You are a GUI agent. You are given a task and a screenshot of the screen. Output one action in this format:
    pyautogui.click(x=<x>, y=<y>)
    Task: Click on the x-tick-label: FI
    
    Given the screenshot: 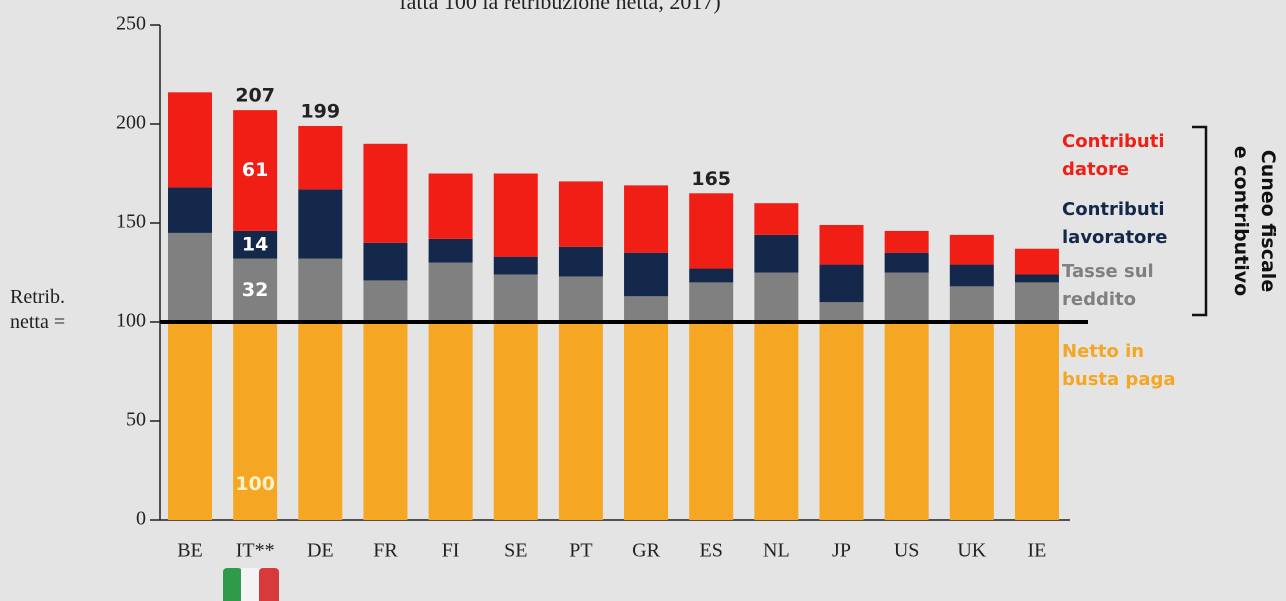 What is the action you would take?
    pyautogui.click(x=451, y=551)
    